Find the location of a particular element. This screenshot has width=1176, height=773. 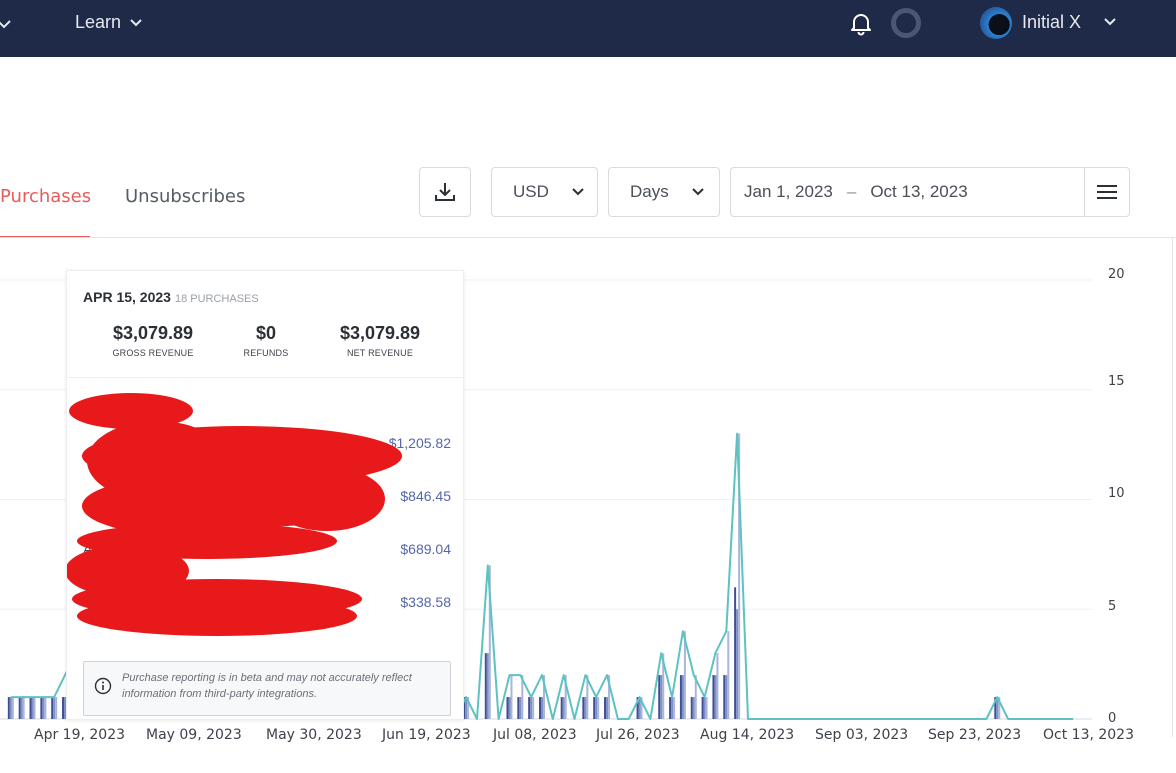

download-button is located at coordinates (445, 192).